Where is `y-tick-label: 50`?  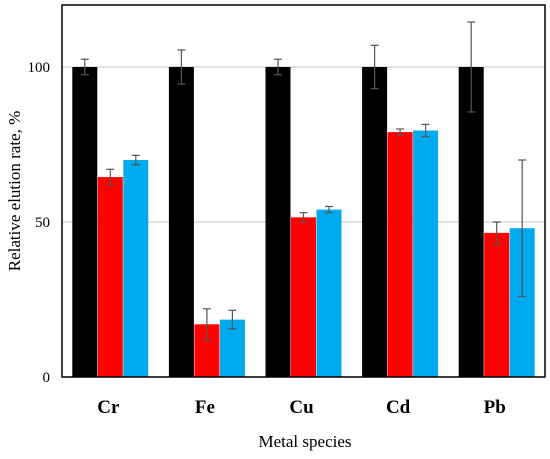
y-tick-label: 50 is located at coordinates (42, 223).